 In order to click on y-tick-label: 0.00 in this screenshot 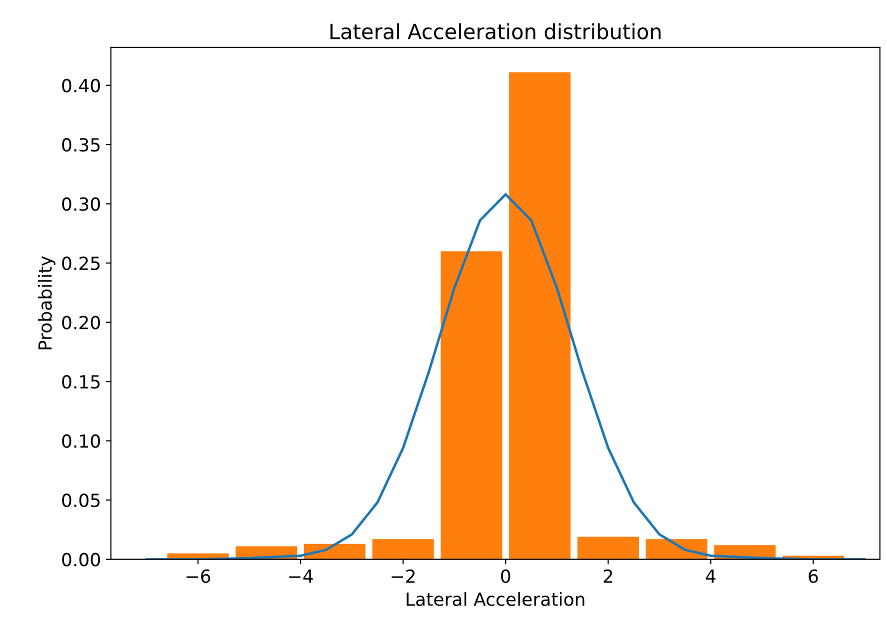, I will do `click(81, 559)`.